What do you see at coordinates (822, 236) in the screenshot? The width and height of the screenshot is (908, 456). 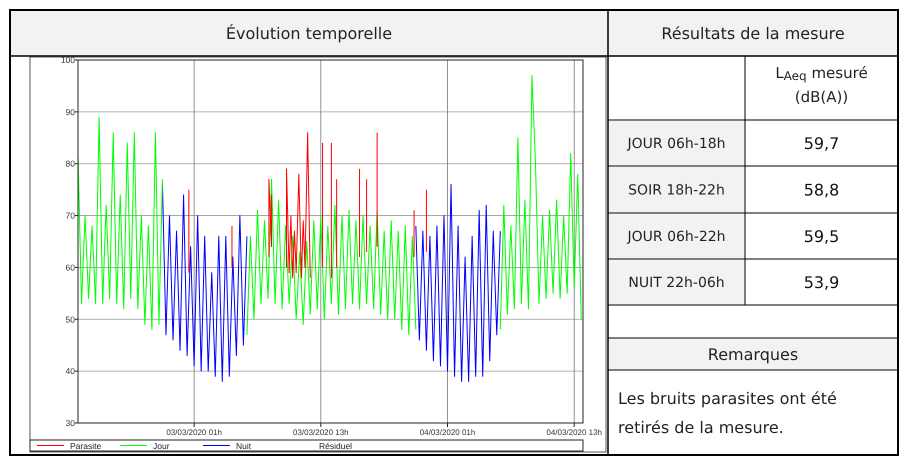 I see `text: 59,5` at bounding box center [822, 236].